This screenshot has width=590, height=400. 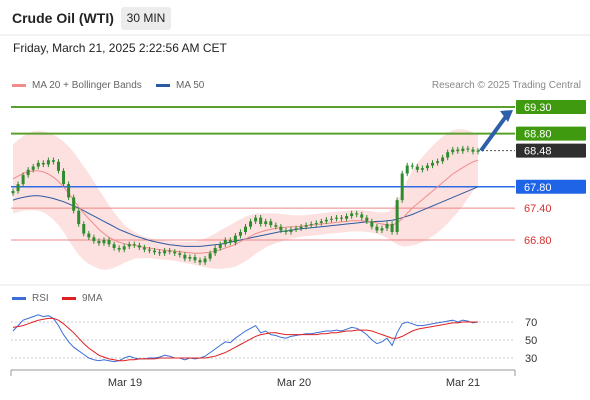 I want to click on rsi-line, so click(x=245, y=338).